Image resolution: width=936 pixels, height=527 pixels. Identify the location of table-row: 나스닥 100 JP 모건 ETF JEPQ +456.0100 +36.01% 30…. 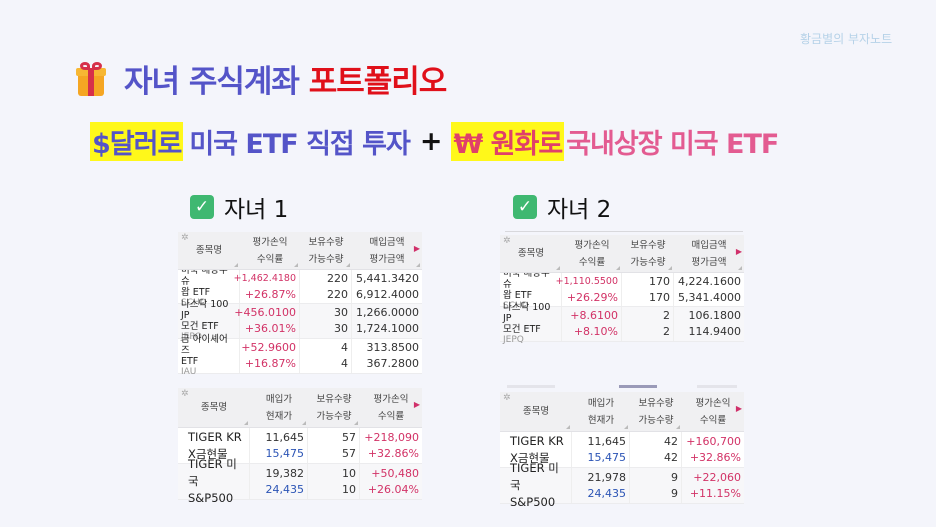
(300, 320).